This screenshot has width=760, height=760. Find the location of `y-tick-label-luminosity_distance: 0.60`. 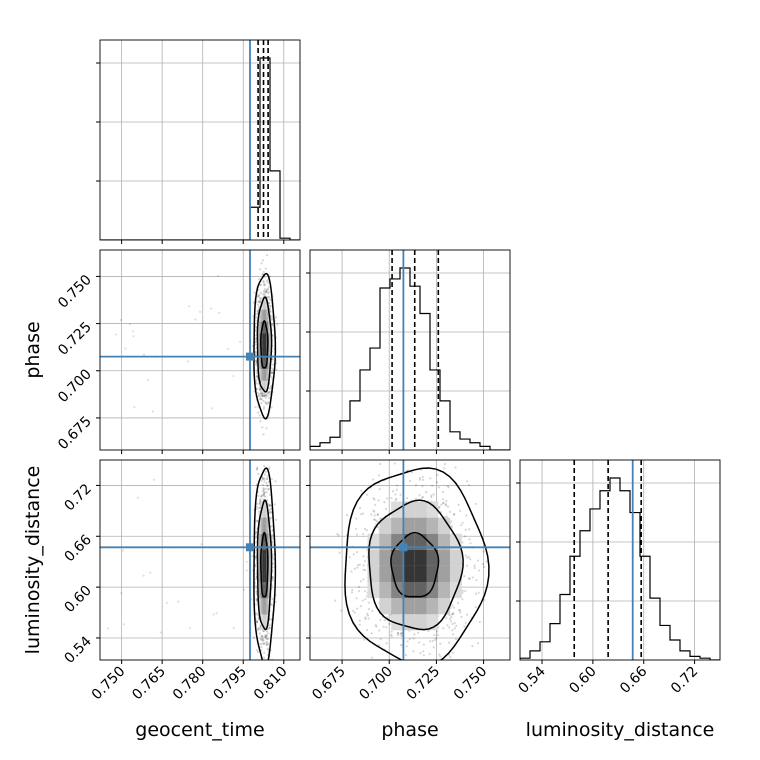

y-tick-label-luminosity_distance: 0.60 is located at coordinates (77, 599).